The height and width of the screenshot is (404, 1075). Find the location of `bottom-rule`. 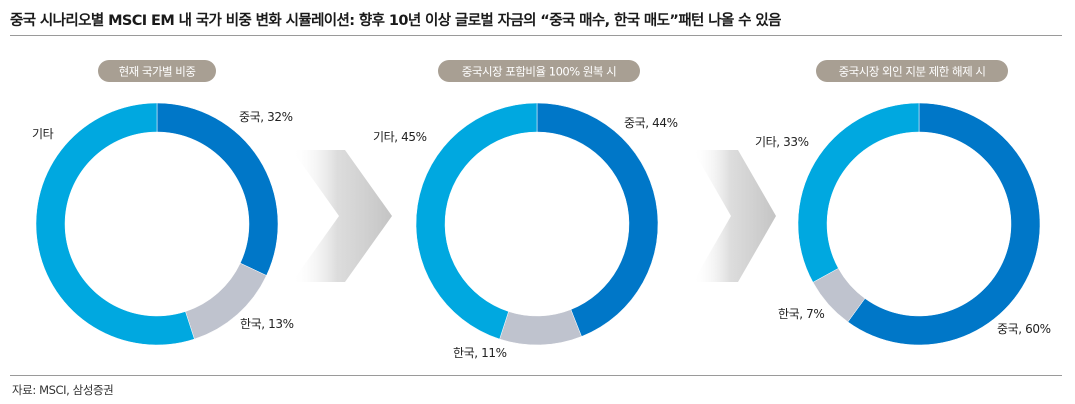

bottom-rule is located at coordinates (536, 375).